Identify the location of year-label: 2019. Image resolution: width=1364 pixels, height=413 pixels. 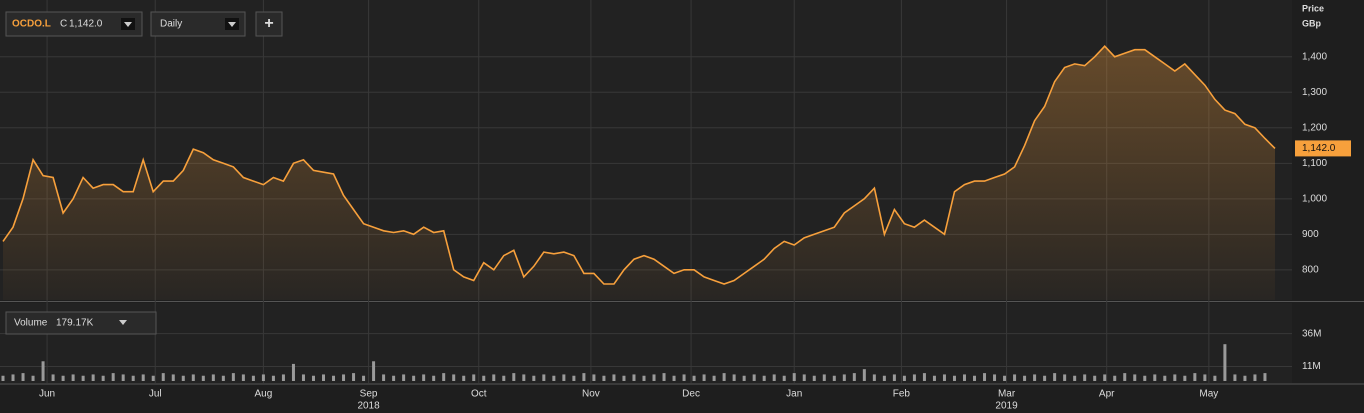
(1006, 406).